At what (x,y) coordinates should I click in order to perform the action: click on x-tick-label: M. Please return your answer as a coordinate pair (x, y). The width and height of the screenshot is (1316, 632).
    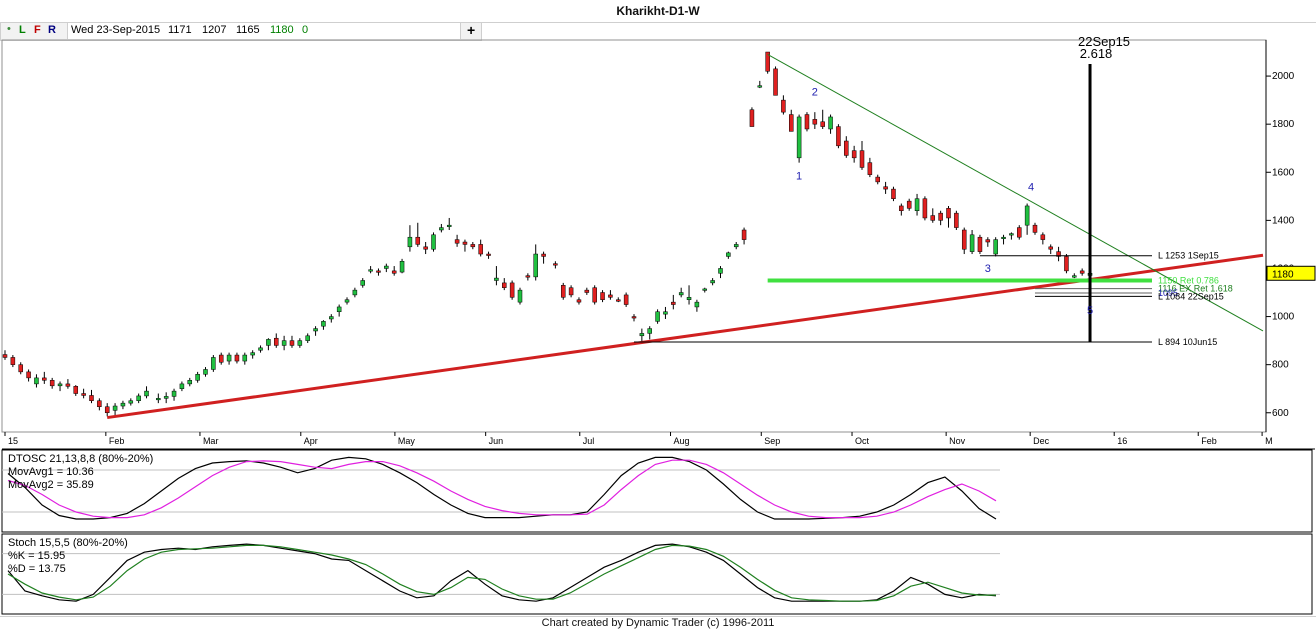
    Looking at the image, I should click on (1269, 441).